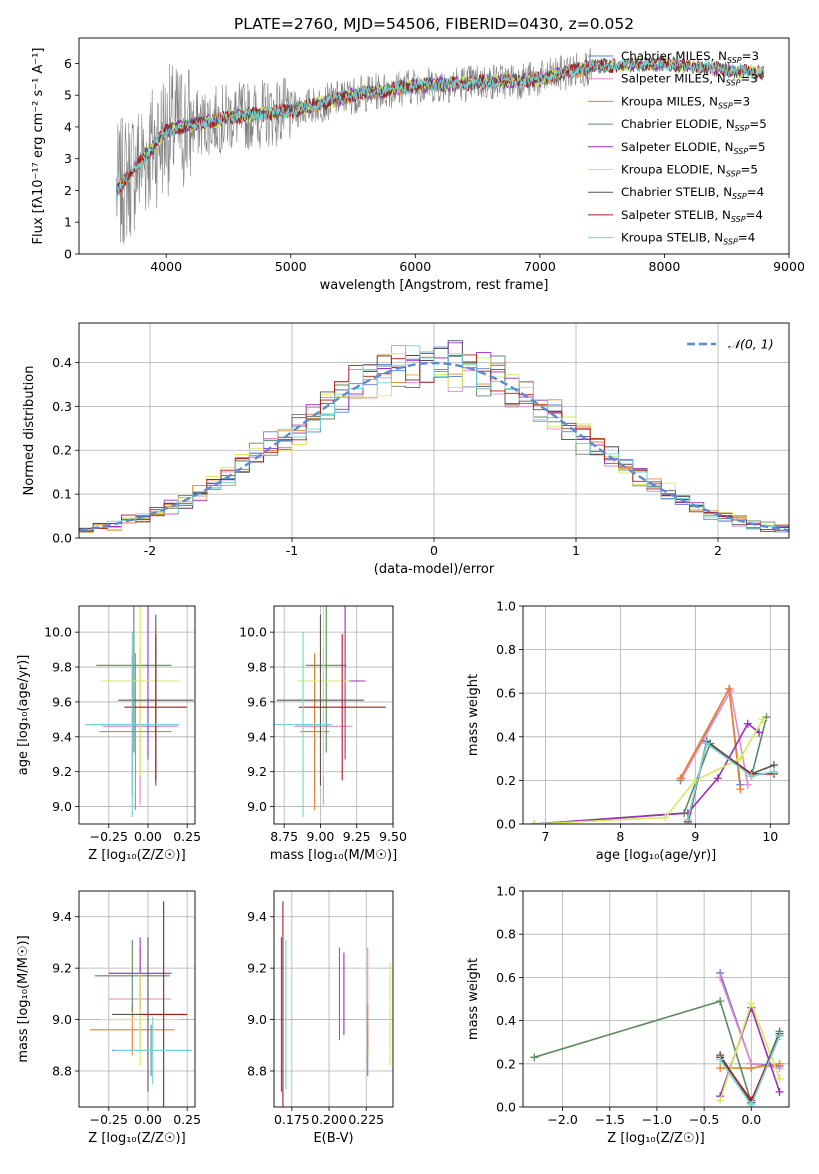  Describe the element at coordinates (62, 806) in the screenshot. I see `y-tick-label: 9.0` at that location.